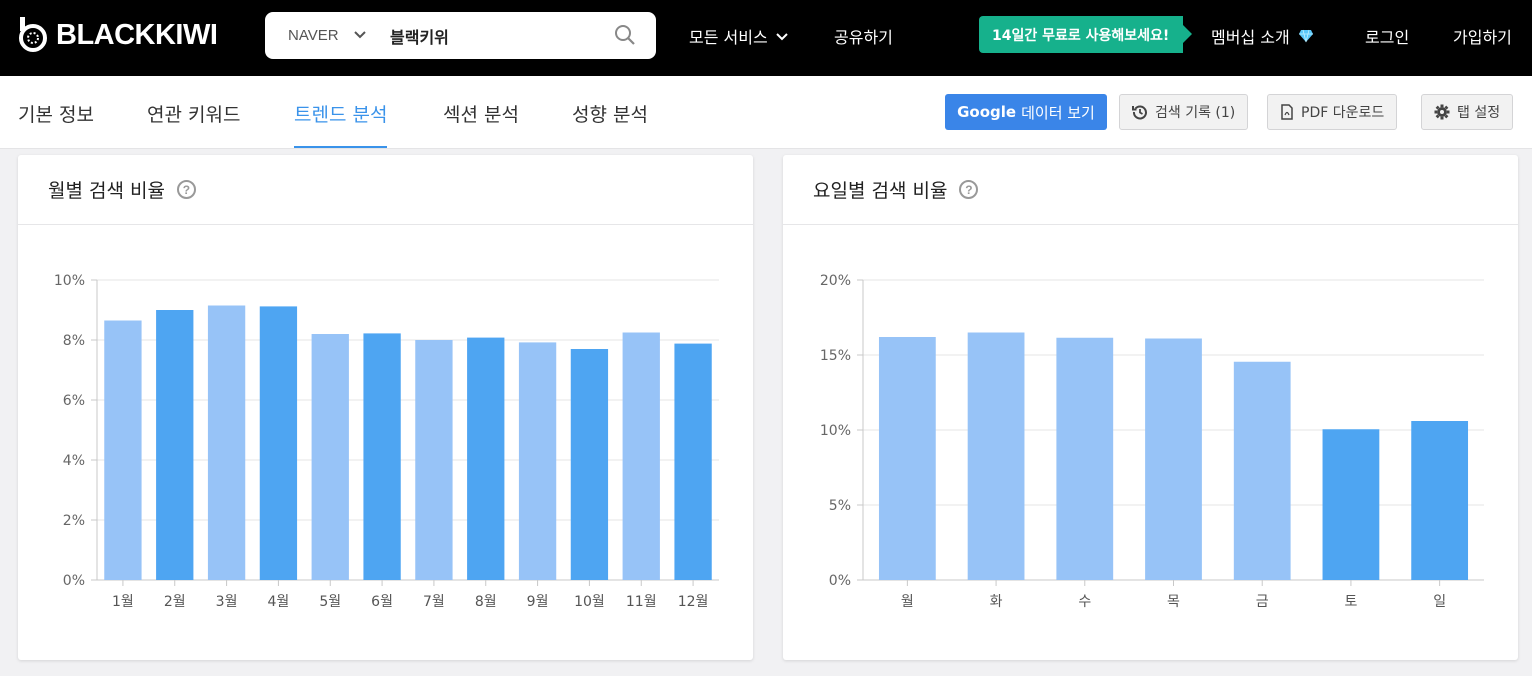 The width and height of the screenshot is (1532, 676). What do you see at coordinates (227, 602) in the screenshot?
I see `x-tick-label: 3월` at bounding box center [227, 602].